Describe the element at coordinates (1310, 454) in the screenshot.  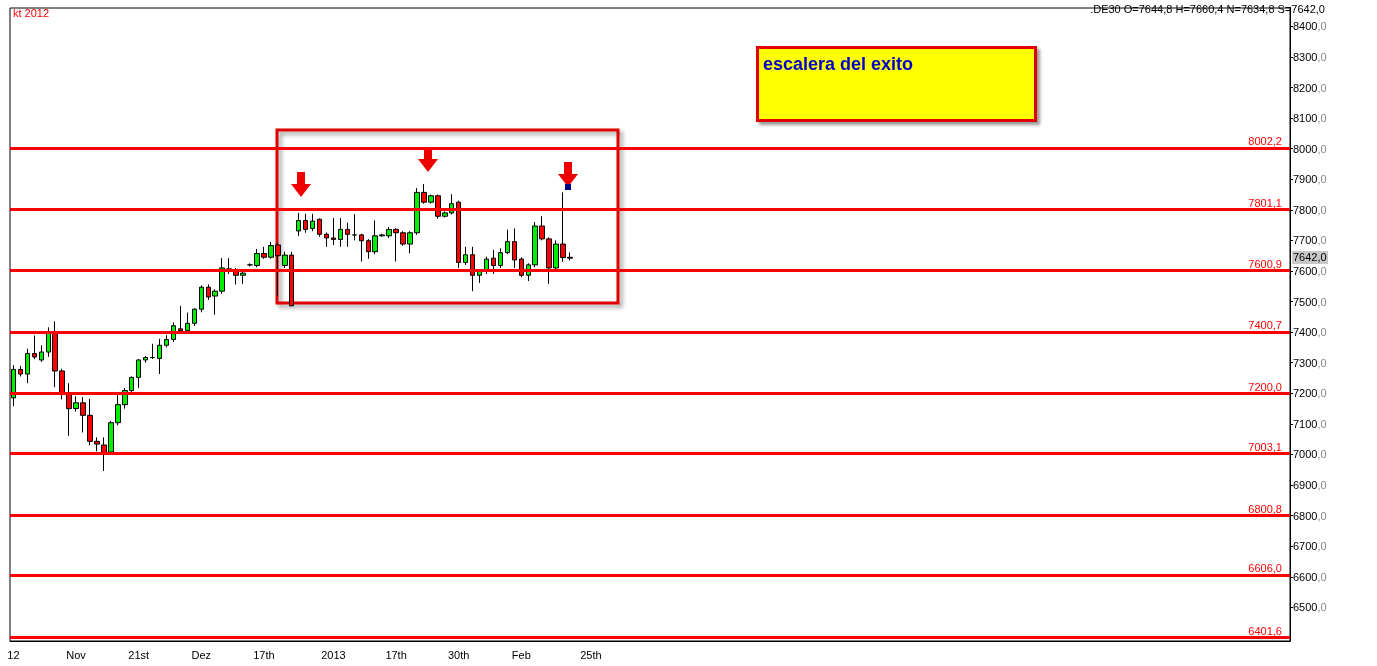
I see `y-tick-label: 7000,0` at that location.